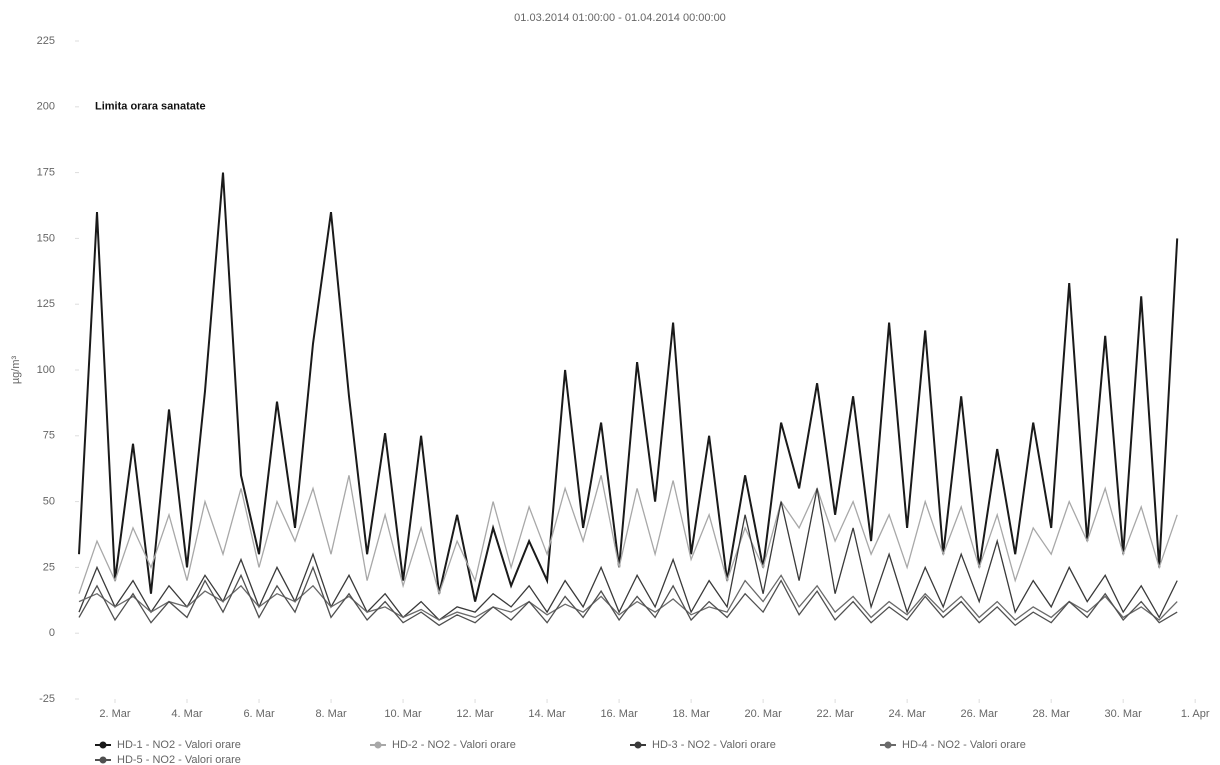 The image size is (1220, 765). What do you see at coordinates (49, 502) in the screenshot?
I see `y-tick-label: 50` at bounding box center [49, 502].